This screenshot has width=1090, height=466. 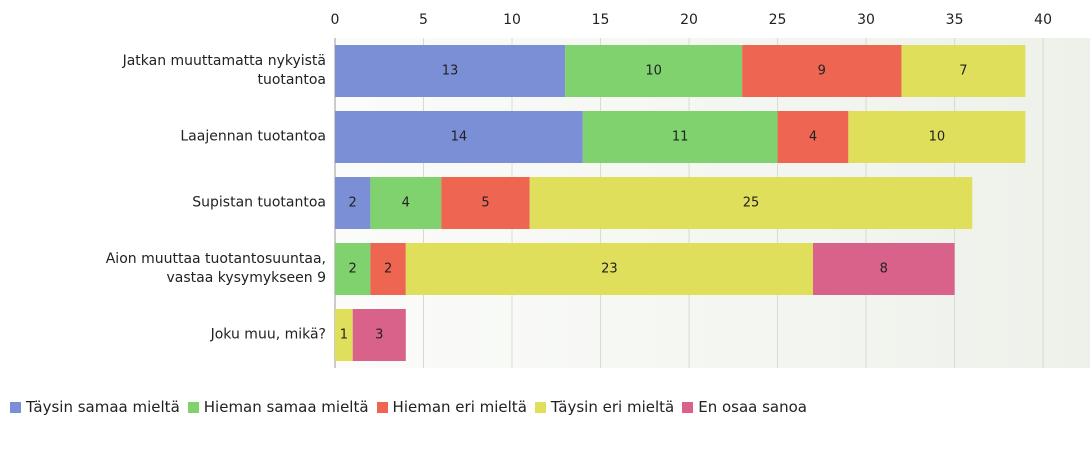 What do you see at coordinates (1043, 20) in the screenshot?
I see `x-tick-label: 40` at bounding box center [1043, 20].